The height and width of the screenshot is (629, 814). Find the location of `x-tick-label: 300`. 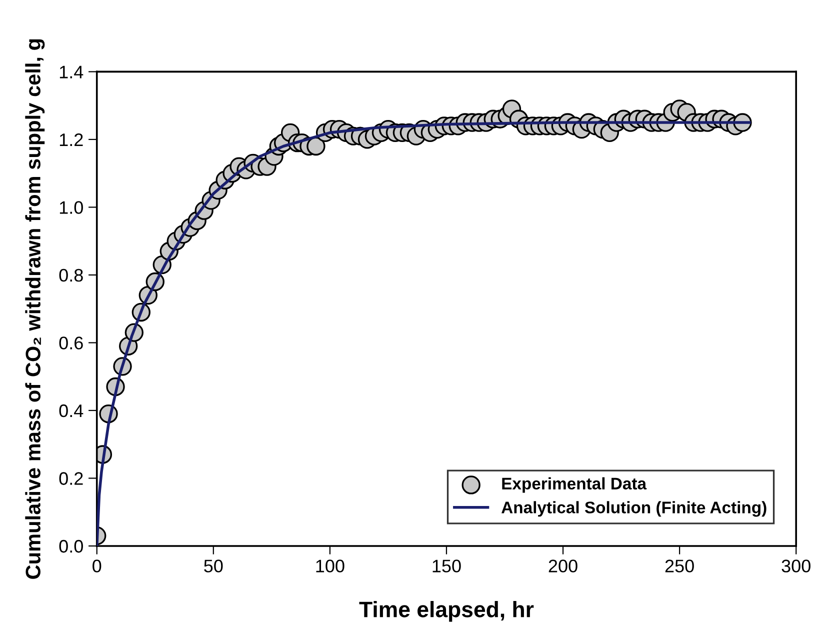

x-tick-label: 300 is located at coordinates (796, 566).